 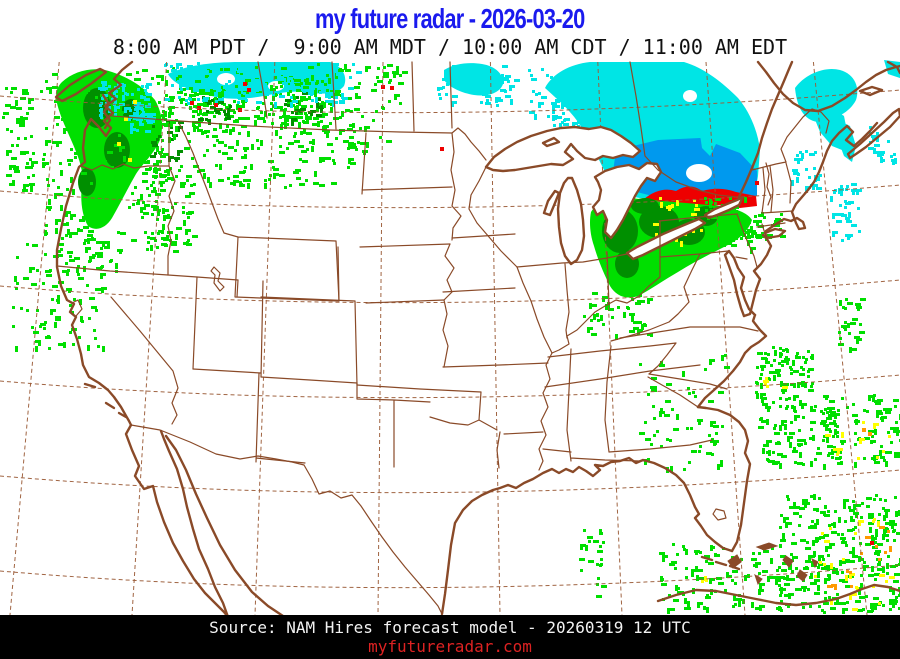 I want to click on baja-california-coast, so click(x=177, y=521).